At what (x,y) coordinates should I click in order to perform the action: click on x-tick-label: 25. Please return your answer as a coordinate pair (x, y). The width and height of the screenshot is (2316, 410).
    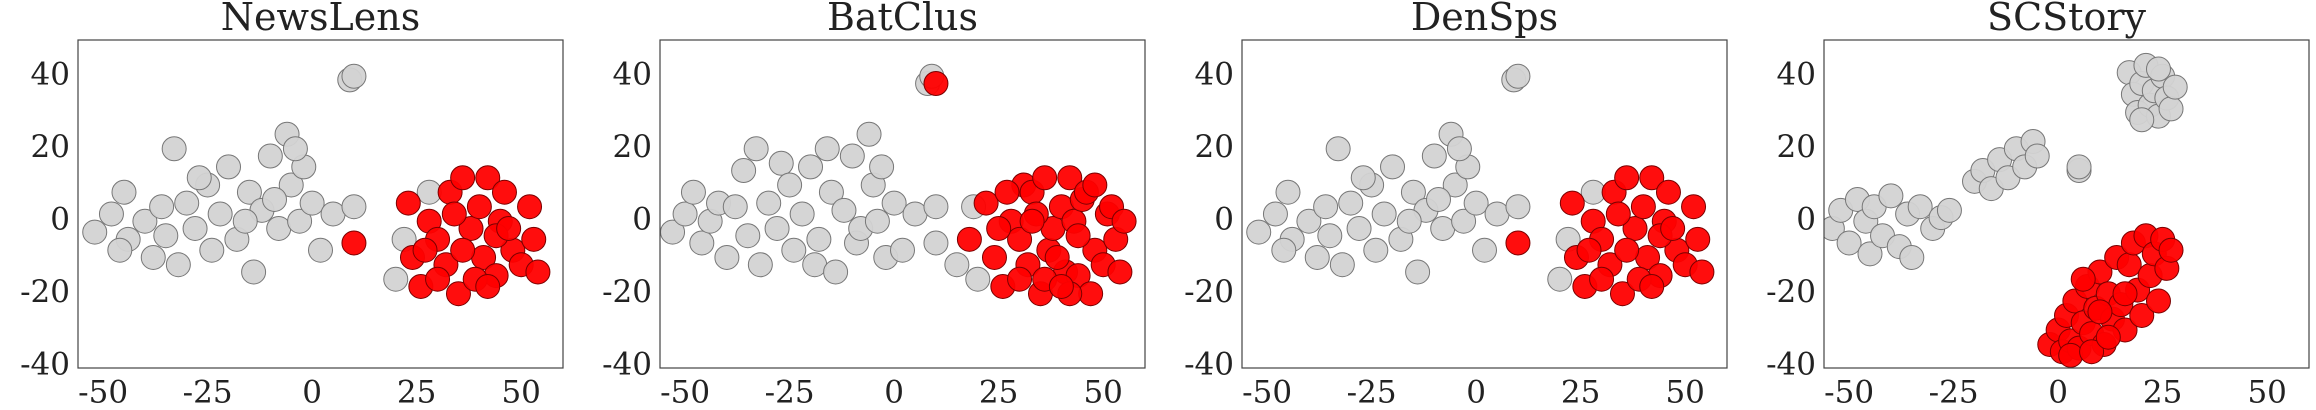
    Looking at the image, I should click on (998, 392).